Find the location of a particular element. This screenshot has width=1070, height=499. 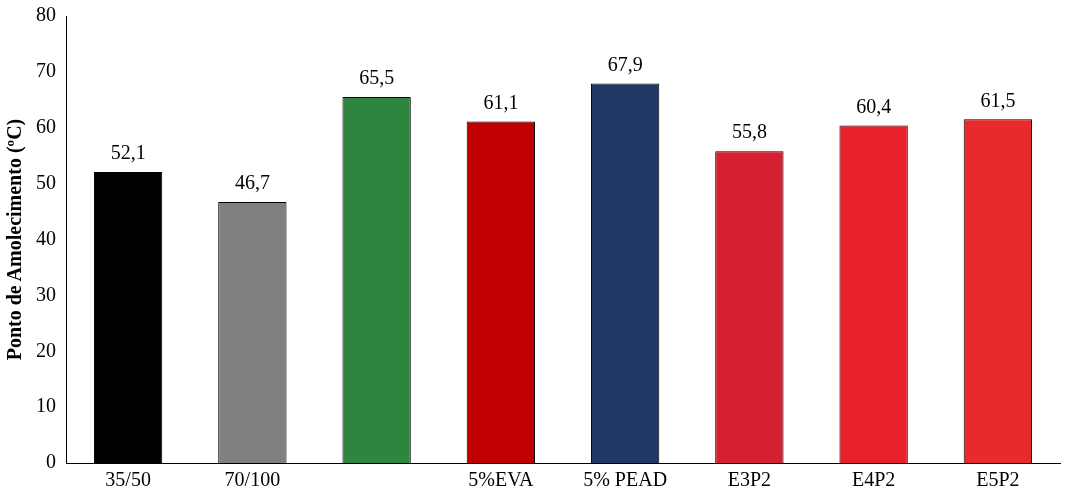

x-tick-label: 5%EVA is located at coordinates (501, 479).